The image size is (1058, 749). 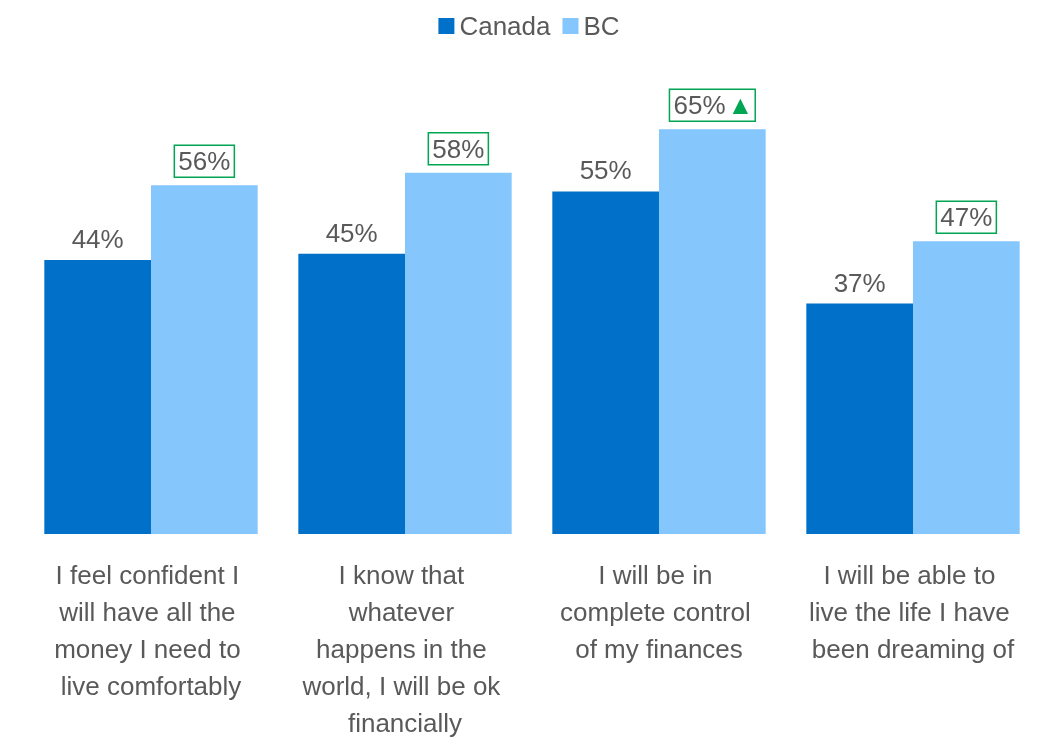 What do you see at coordinates (601, 26) in the screenshot?
I see `legend-label: BC` at bounding box center [601, 26].